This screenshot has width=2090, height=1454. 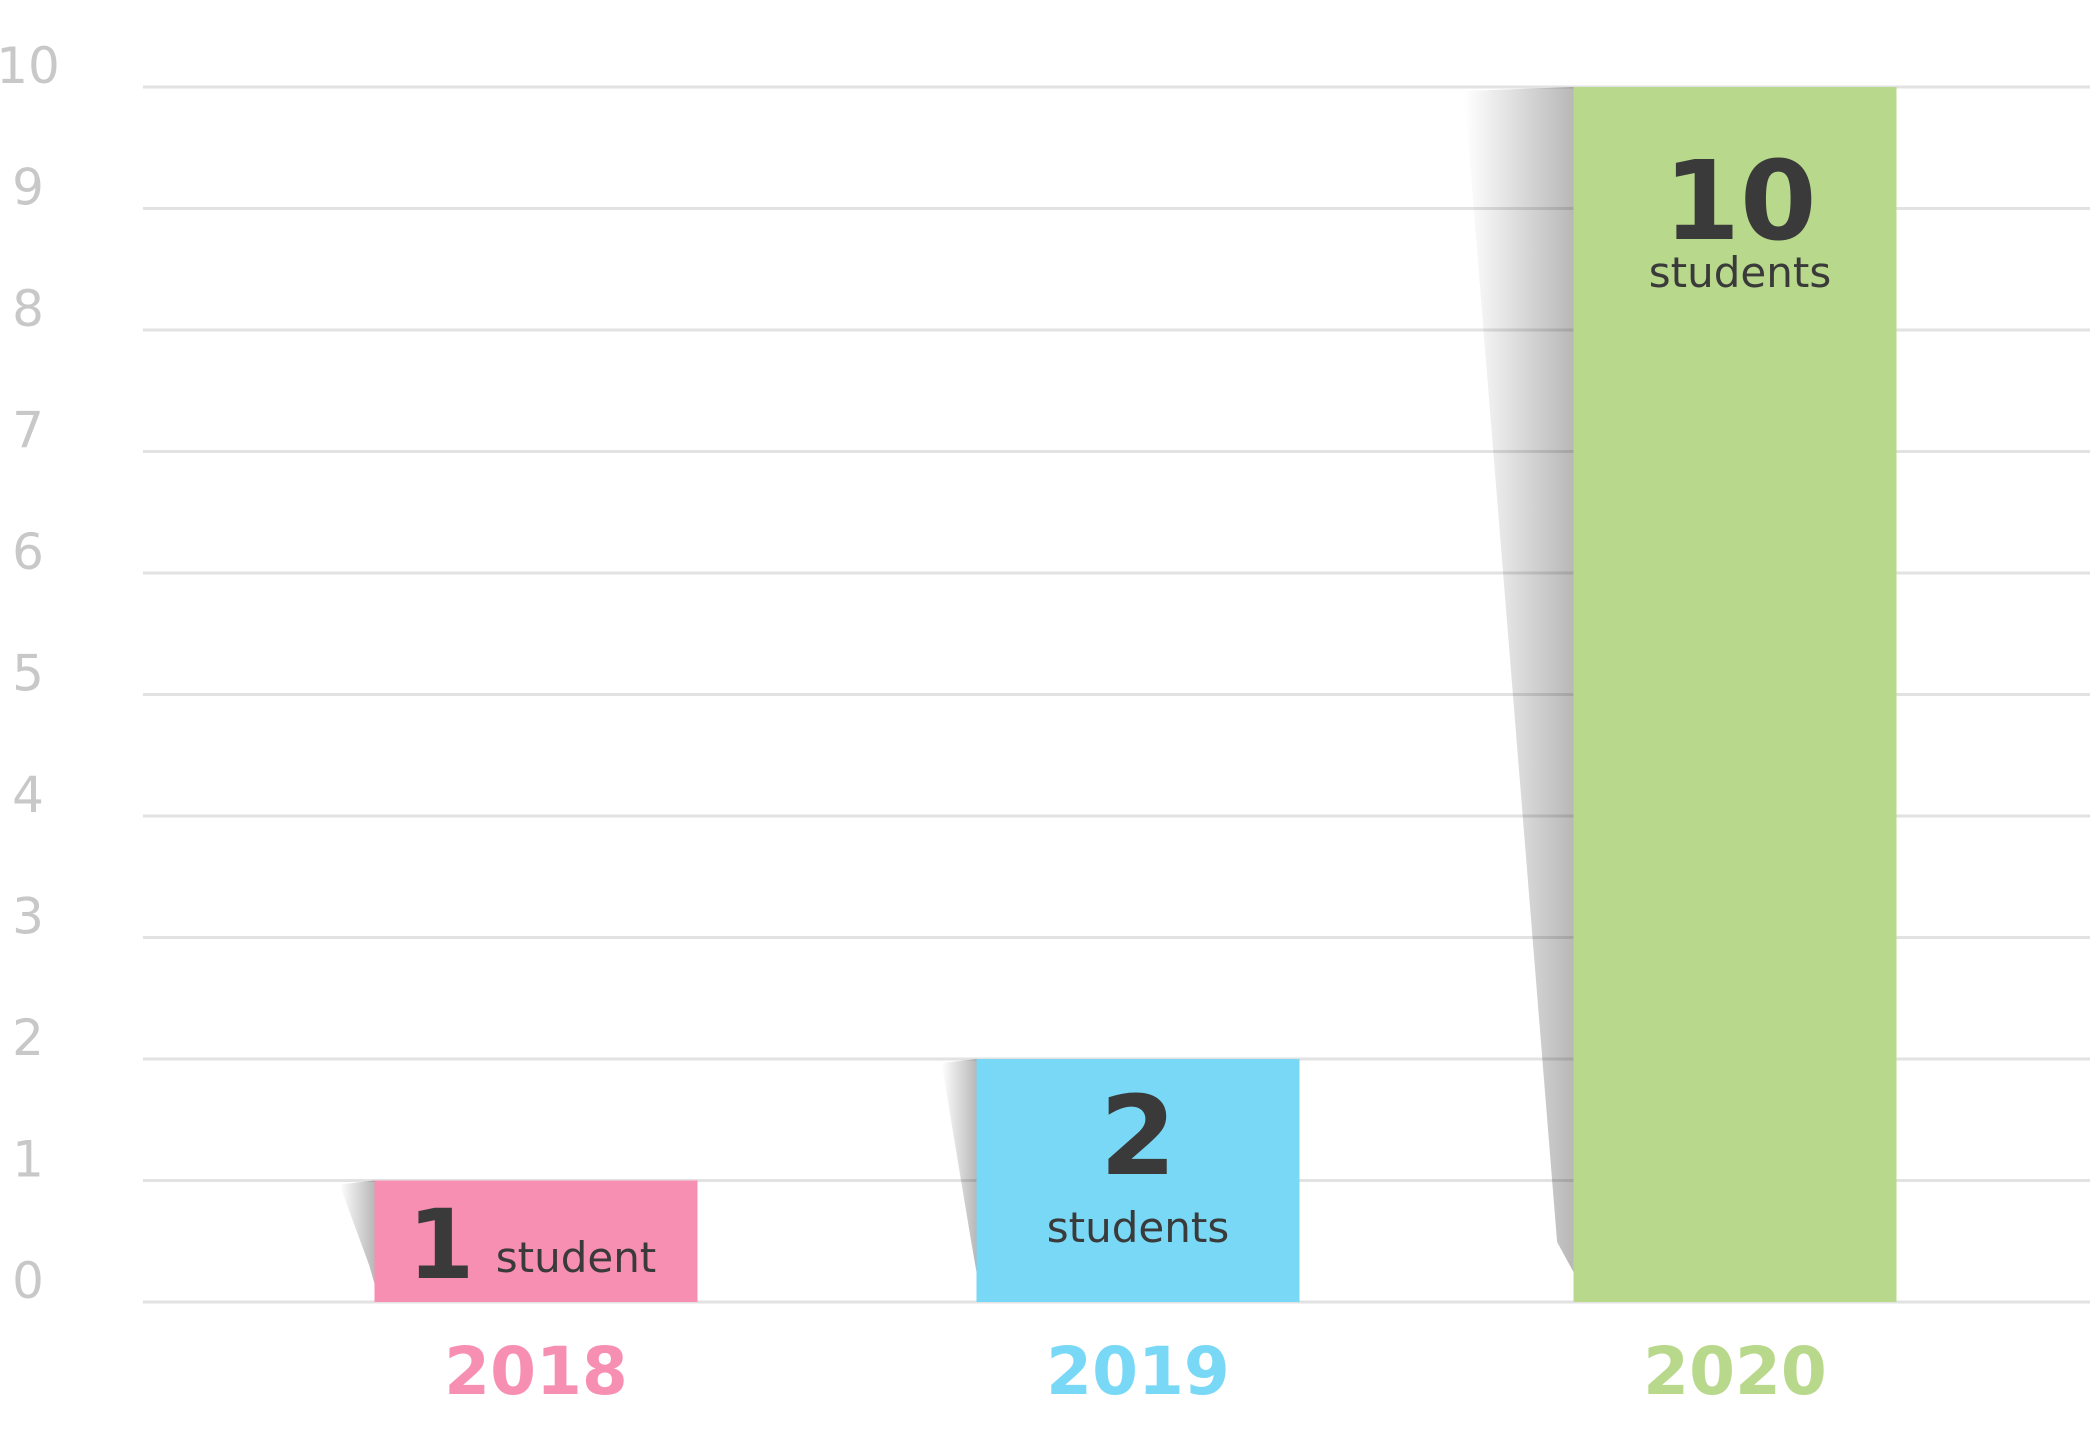 What do you see at coordinates (1138, 1136) in the screenshot?
I see `data-label-value: 2` at bounding box center [1138, 1136].